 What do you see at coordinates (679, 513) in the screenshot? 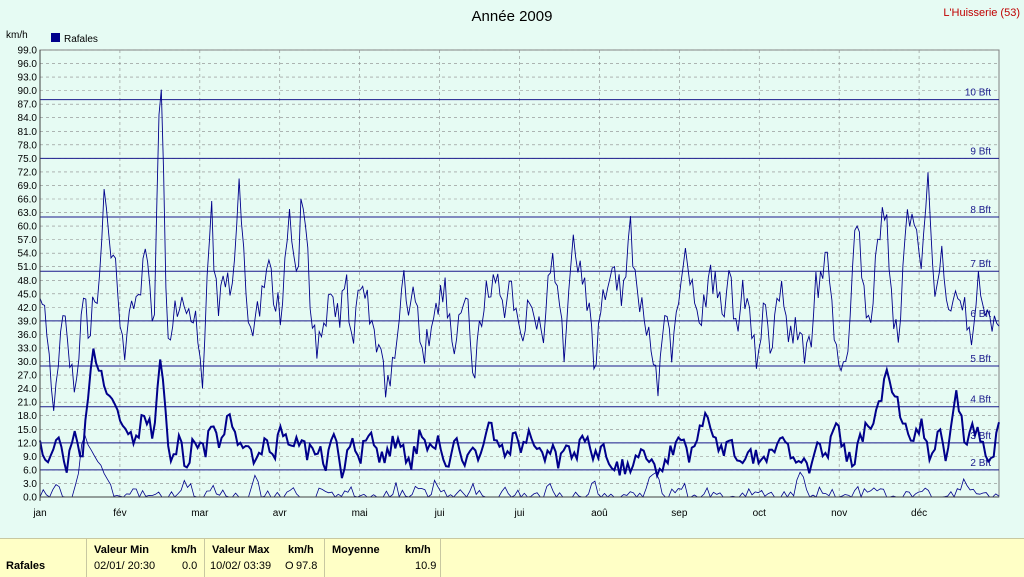
I see `x-tick-label: sep` at bounding box center [679, 513].